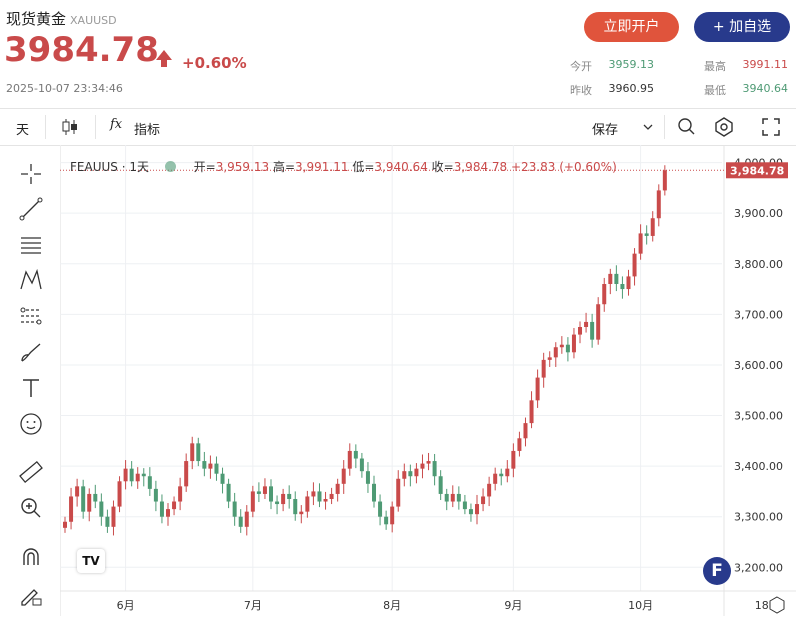 The height and width of the screenshot is (620, 796). I want to click on high-label: 最高, so click(715, 66).